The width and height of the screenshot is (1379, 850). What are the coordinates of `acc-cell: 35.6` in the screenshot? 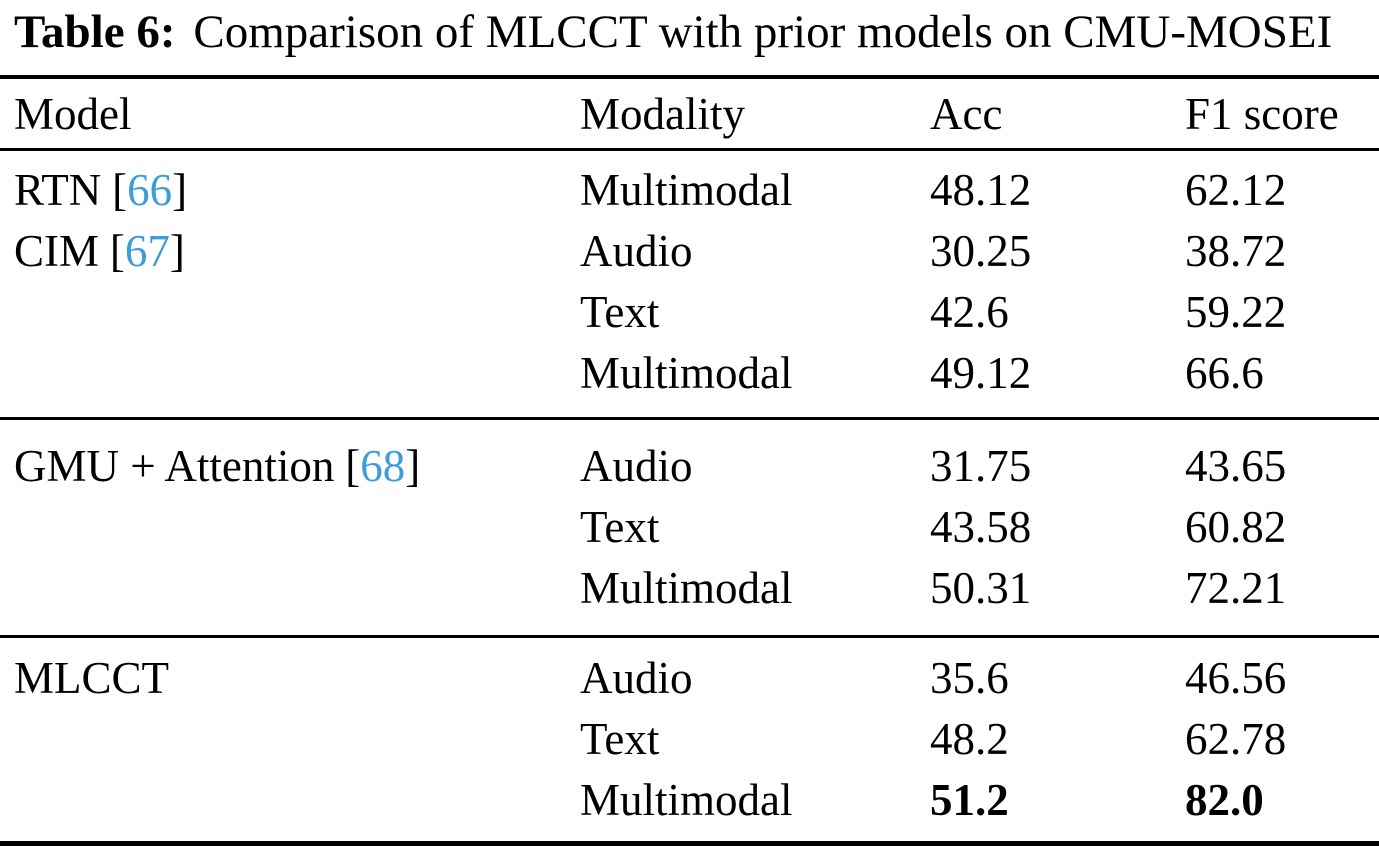 It's located at (969, 678).